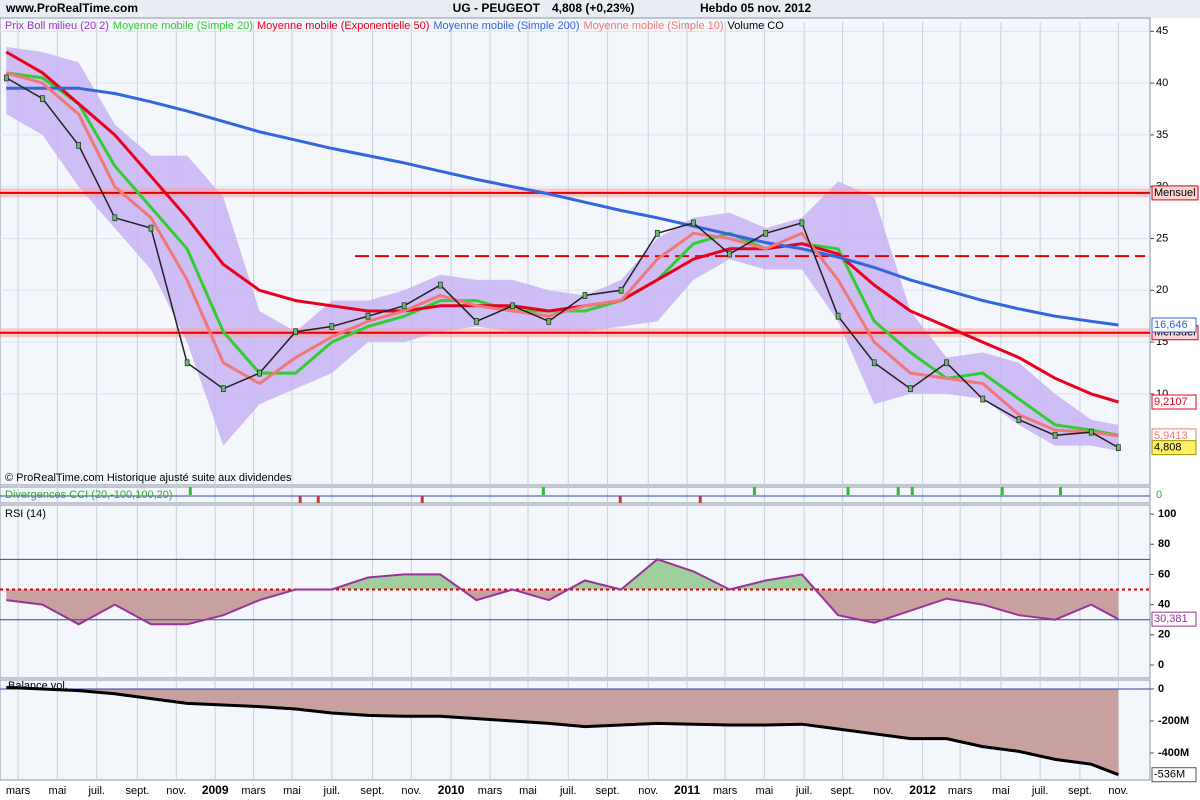 This screenshot has height=800, width=1200. I want to click on y-tick-label: 100, so click(1167, 514).